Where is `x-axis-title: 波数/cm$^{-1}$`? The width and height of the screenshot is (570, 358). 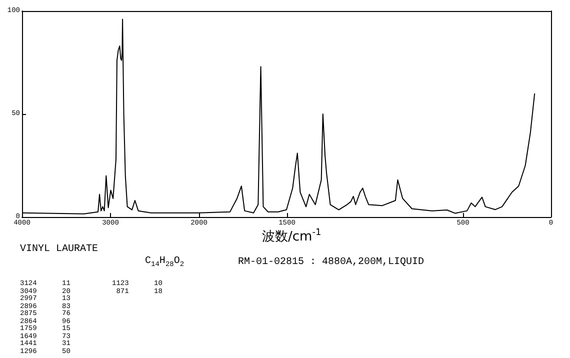 x-axis-title: 波数/cm$^{-1}$ is located at coordinates (292, 236).